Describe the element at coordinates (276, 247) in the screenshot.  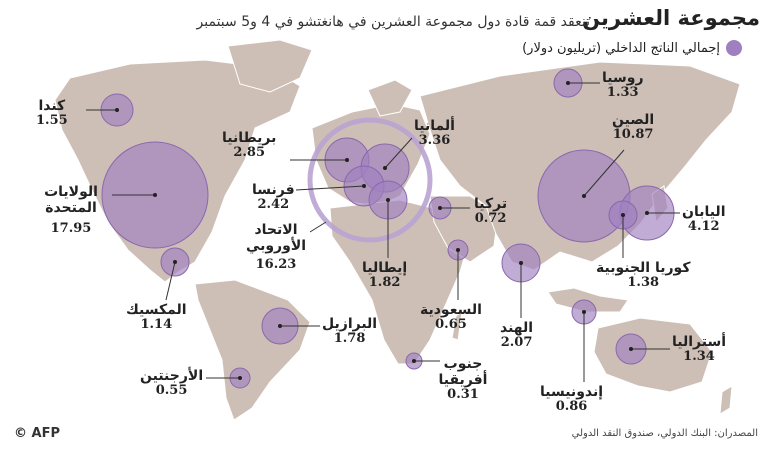
I see `label-eu: الاتحاد الأوروبي 16.23` at that location.